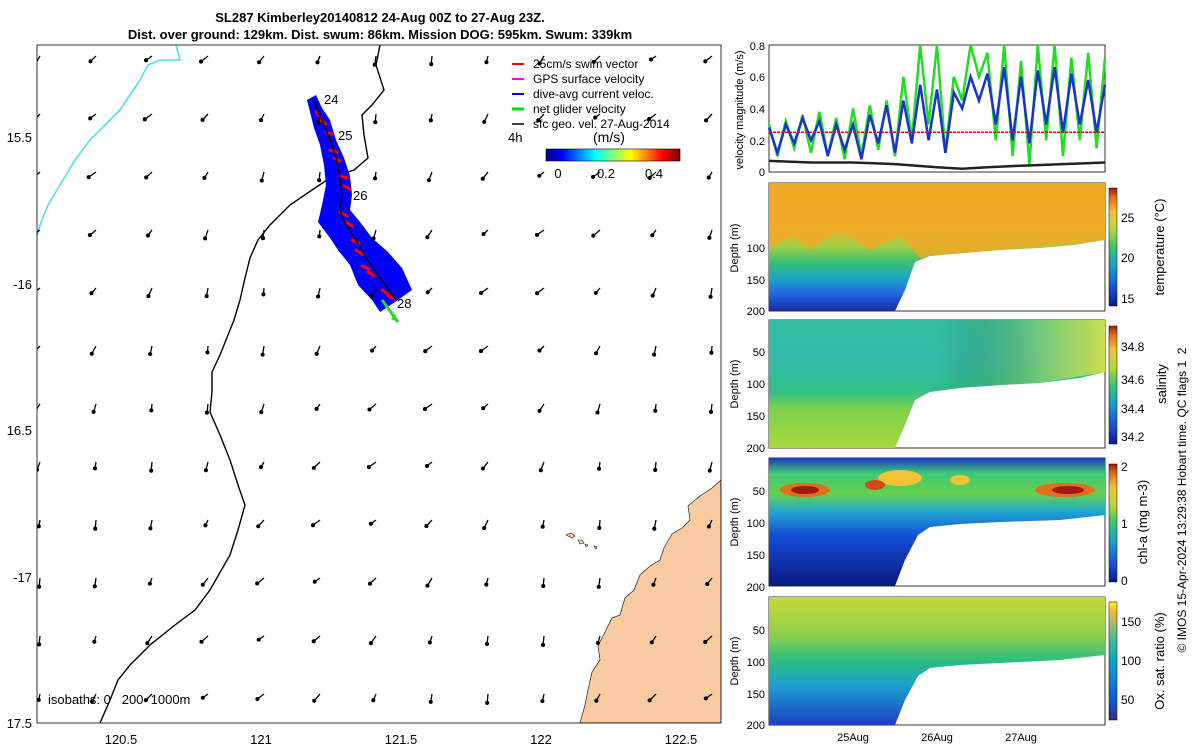 The height and width of the screenshot is (750, 1200). What do you see at coordinates (1133, 437) in the screenshot?
I see `sal-cbar-34-2: 34.2` at bounding box center [1133, 437].